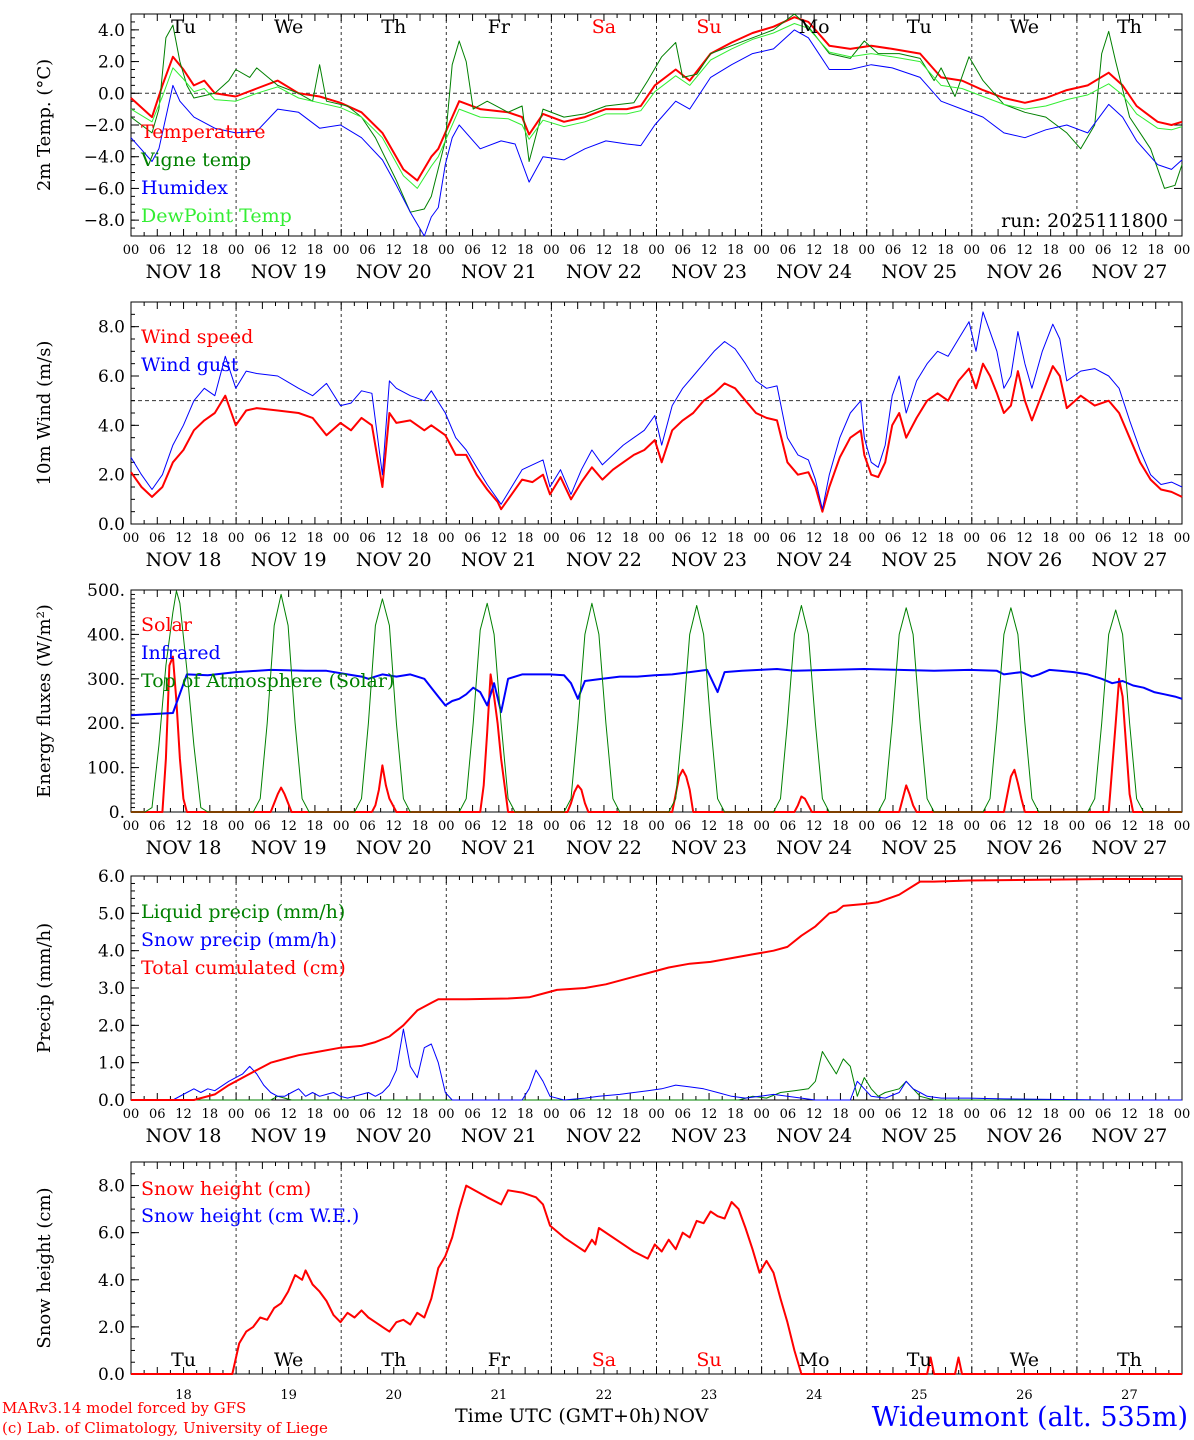  Describe the element at coordinates (604, 27) in the screenshot. I see `weekday-label: Sa` at that location.